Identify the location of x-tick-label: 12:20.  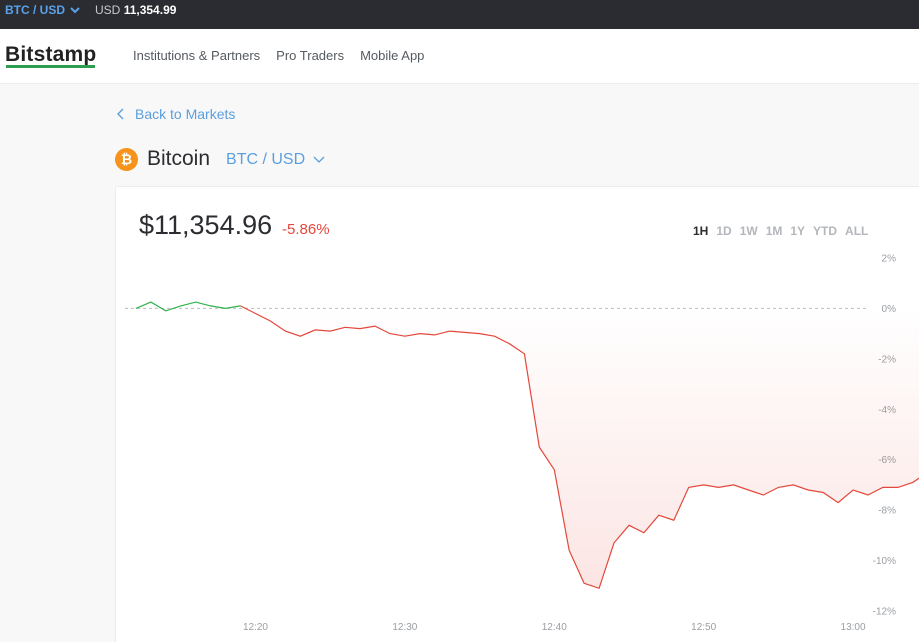
(255, 627).